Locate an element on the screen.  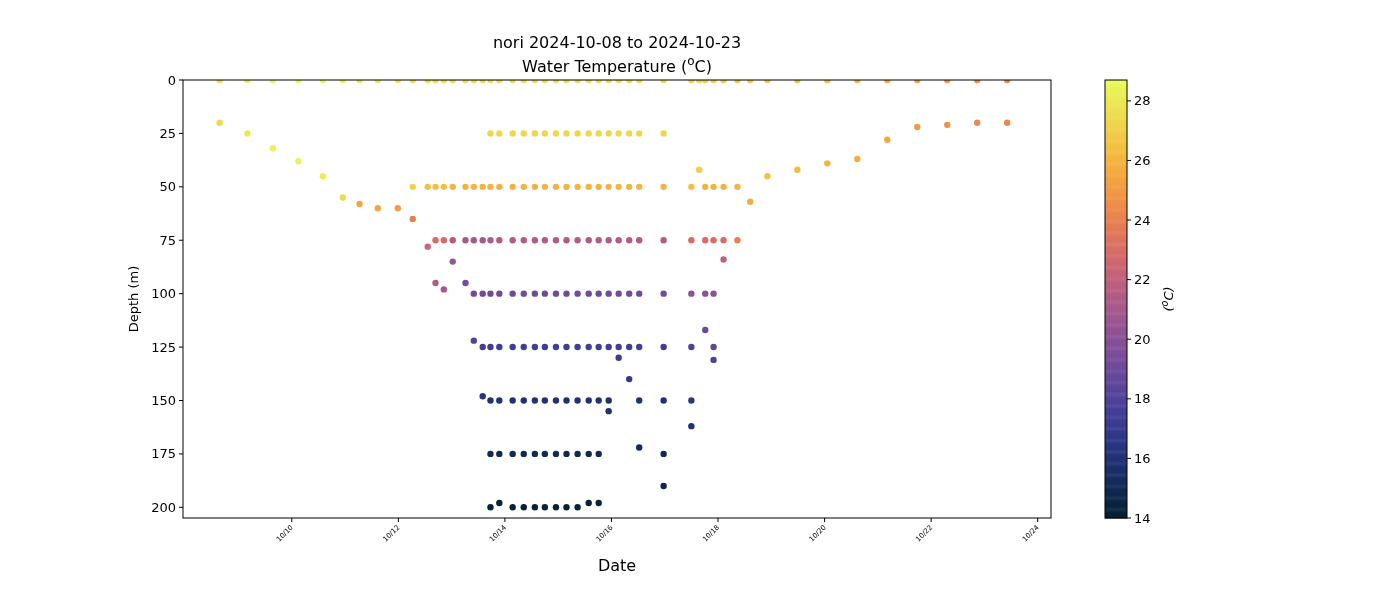
y-tick-label: 0 is located at coordinates (171, 80).